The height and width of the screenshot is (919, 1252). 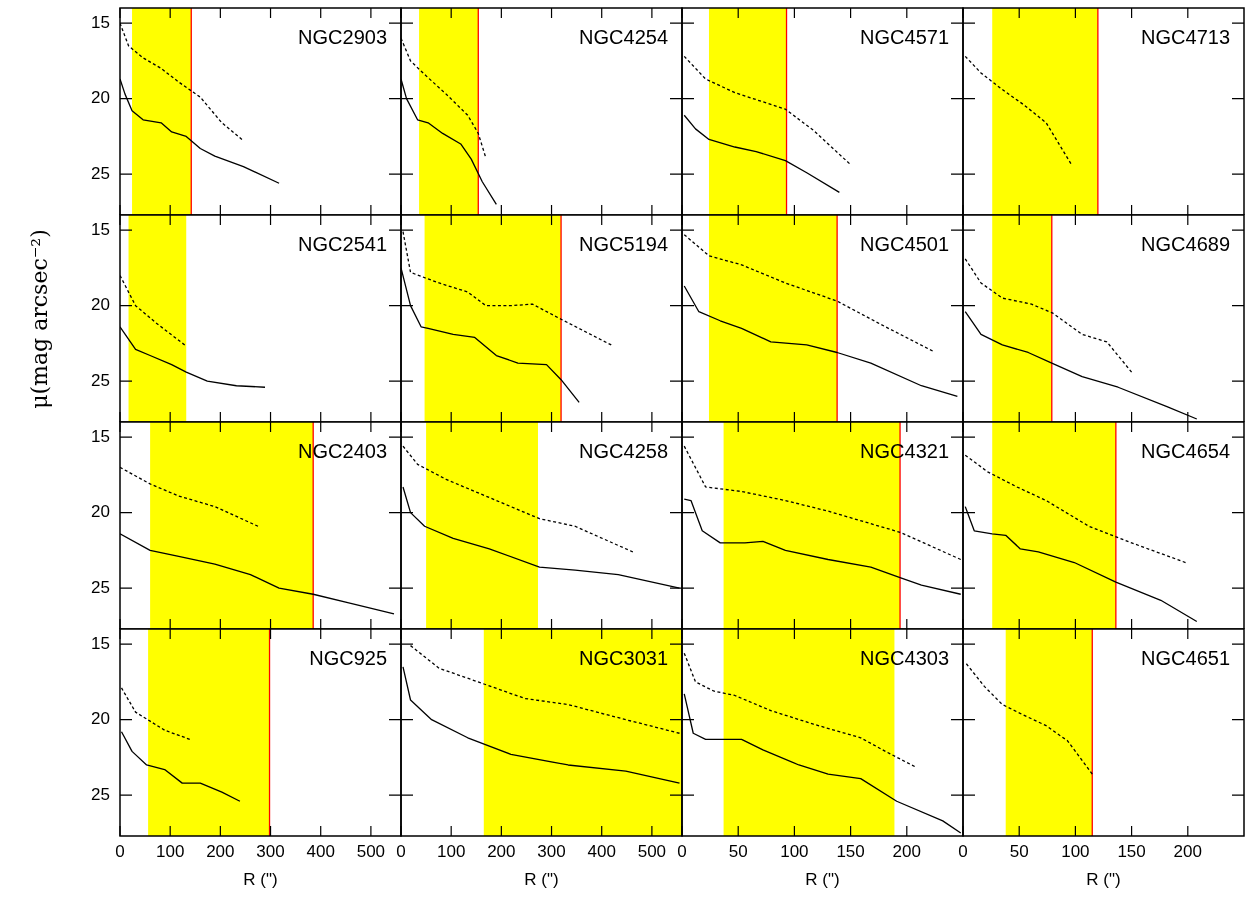 What do you see at coordinates (1185, 37) in the screenshot?
I see `text: NGC4713` at bounding box center [1185, 37].